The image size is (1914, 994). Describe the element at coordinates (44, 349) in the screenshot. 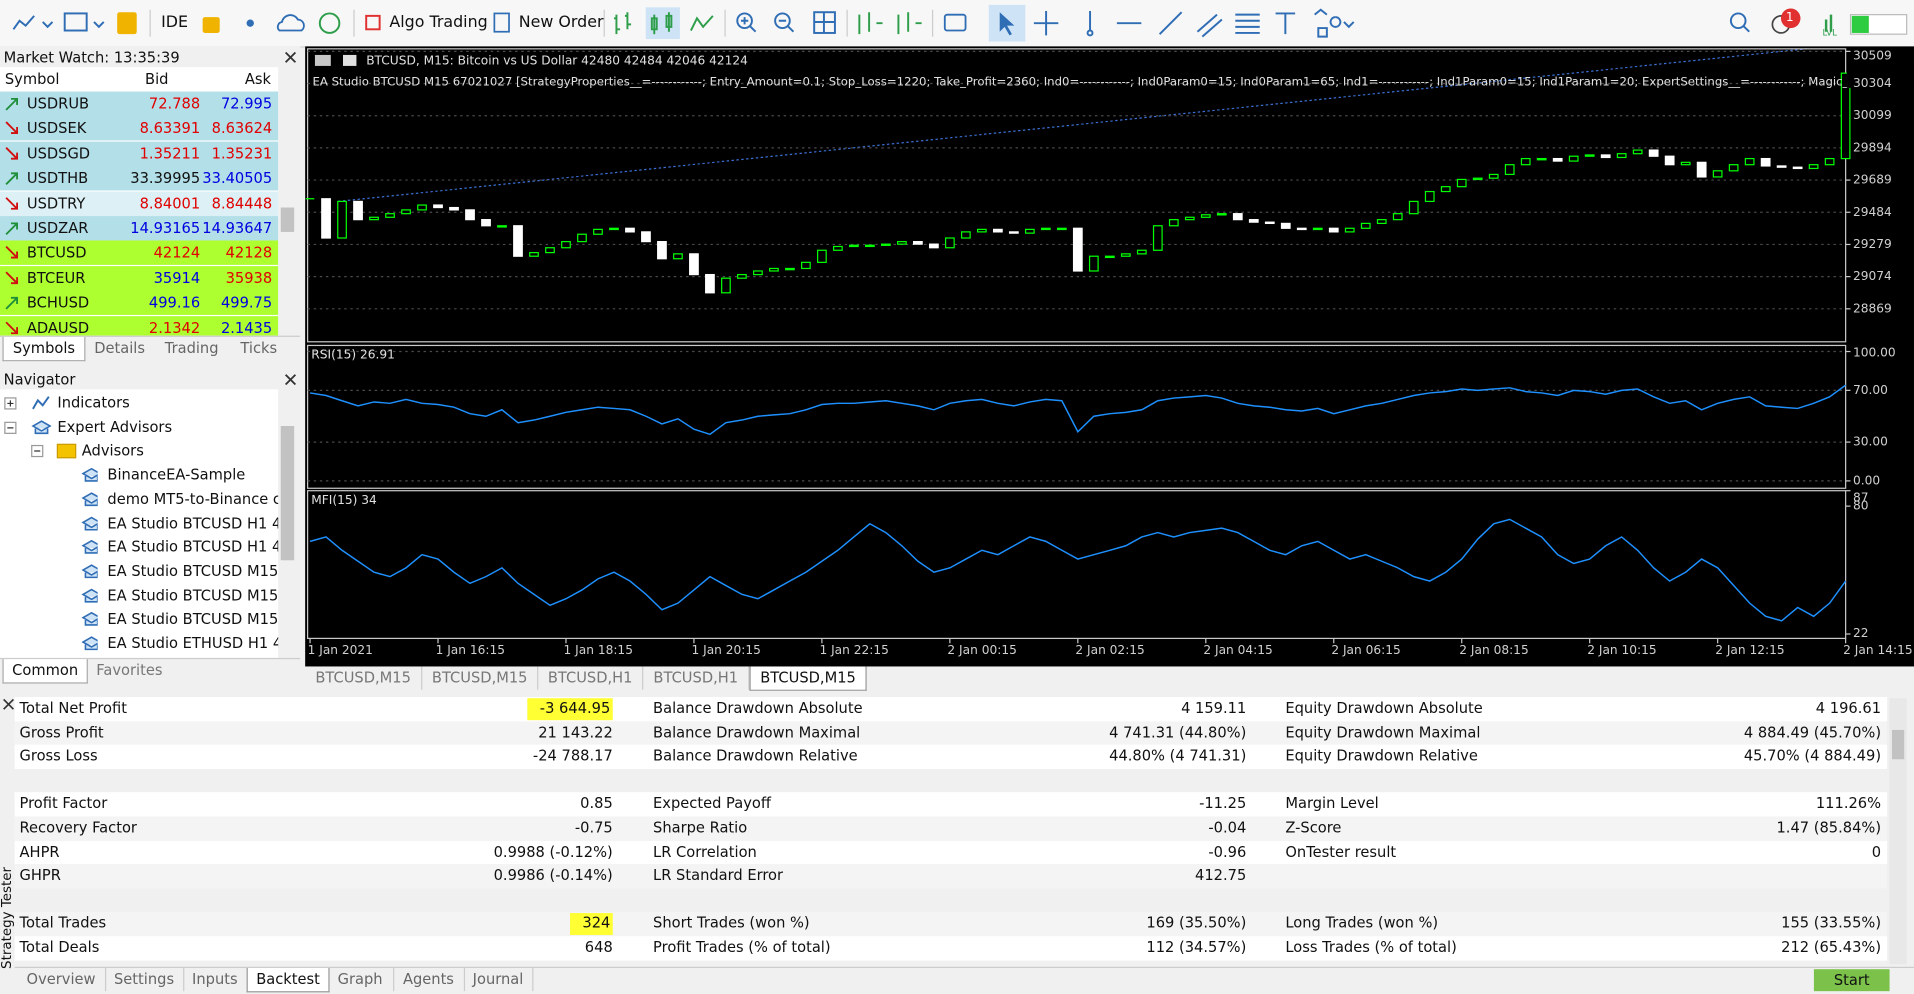

I see `tab: Symbols` at that location.